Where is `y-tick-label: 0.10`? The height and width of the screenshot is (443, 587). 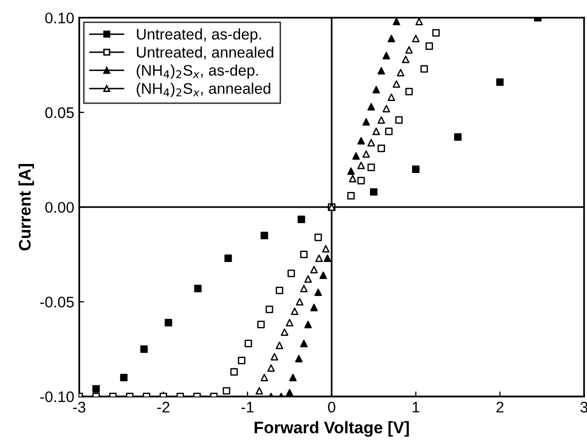
y-tick-label: 0.10 is located at coordinates (59, 18).